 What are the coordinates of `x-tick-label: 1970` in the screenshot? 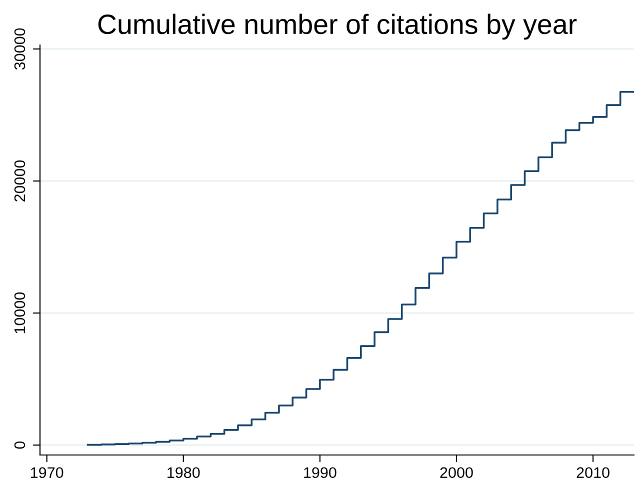 It's located at (47, 472).